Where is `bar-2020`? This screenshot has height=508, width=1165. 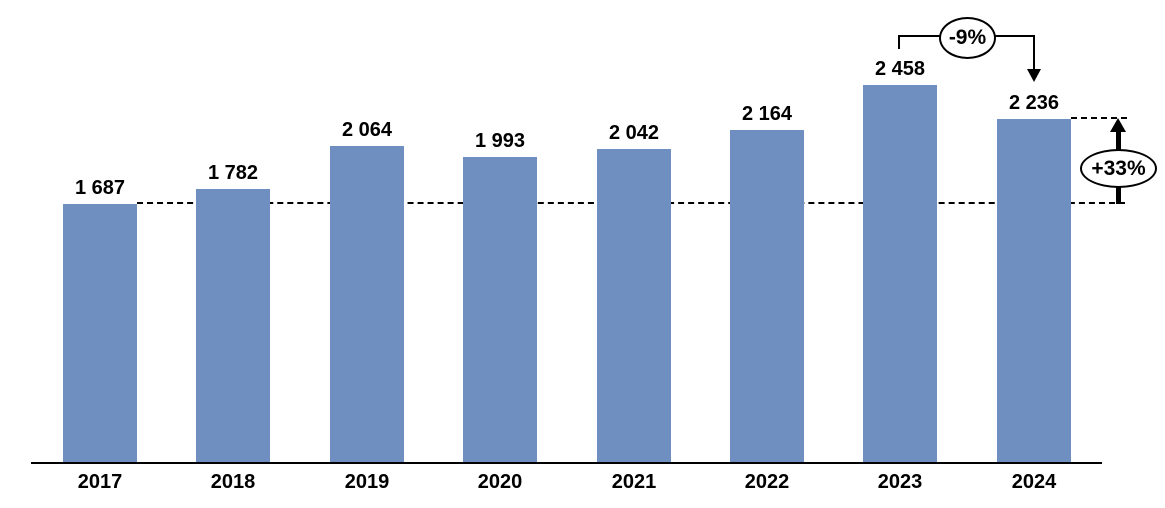
bar-2020 is located at coordinates (500, 310).